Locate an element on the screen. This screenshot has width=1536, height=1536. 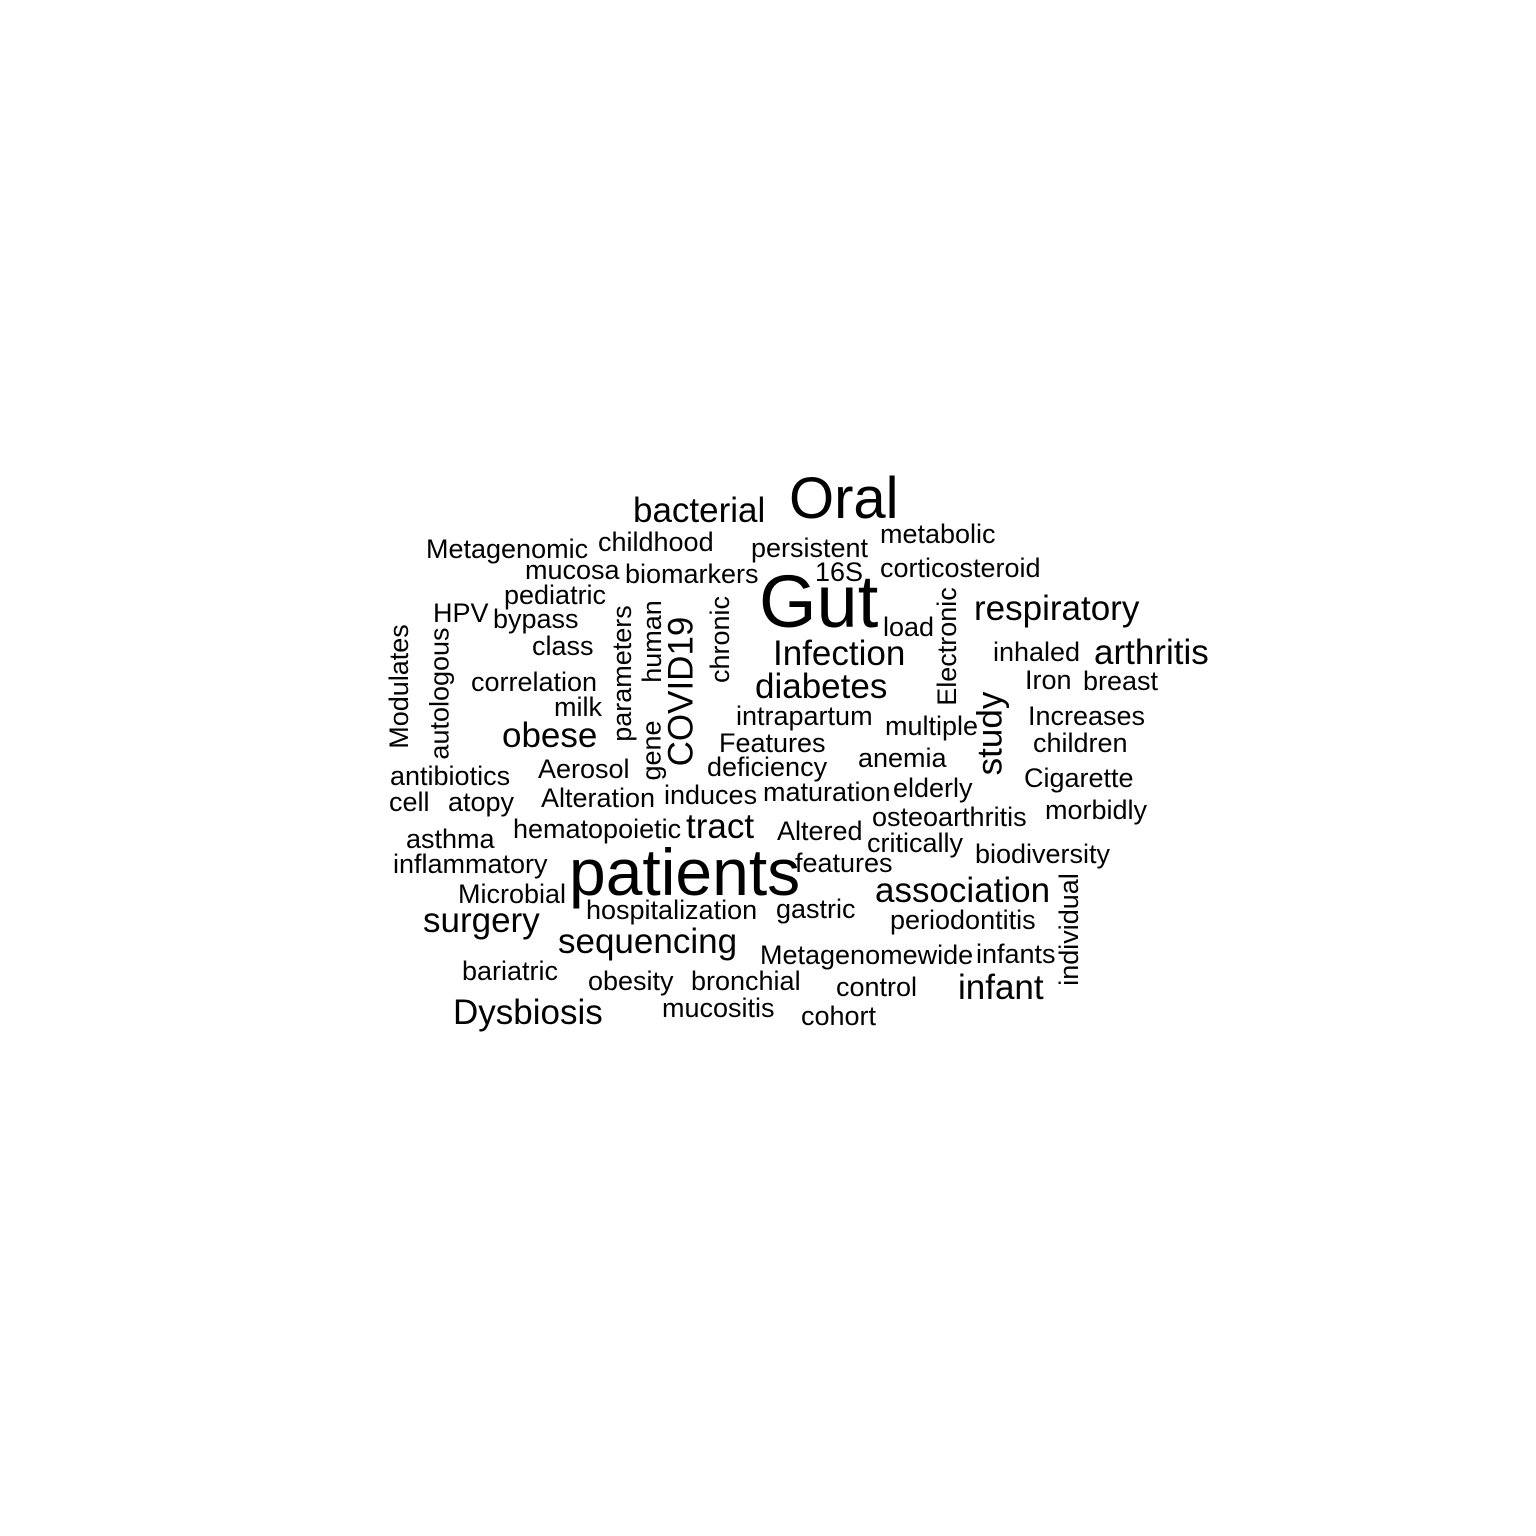
word-16s: 16S is located at coordinates (839, 572).